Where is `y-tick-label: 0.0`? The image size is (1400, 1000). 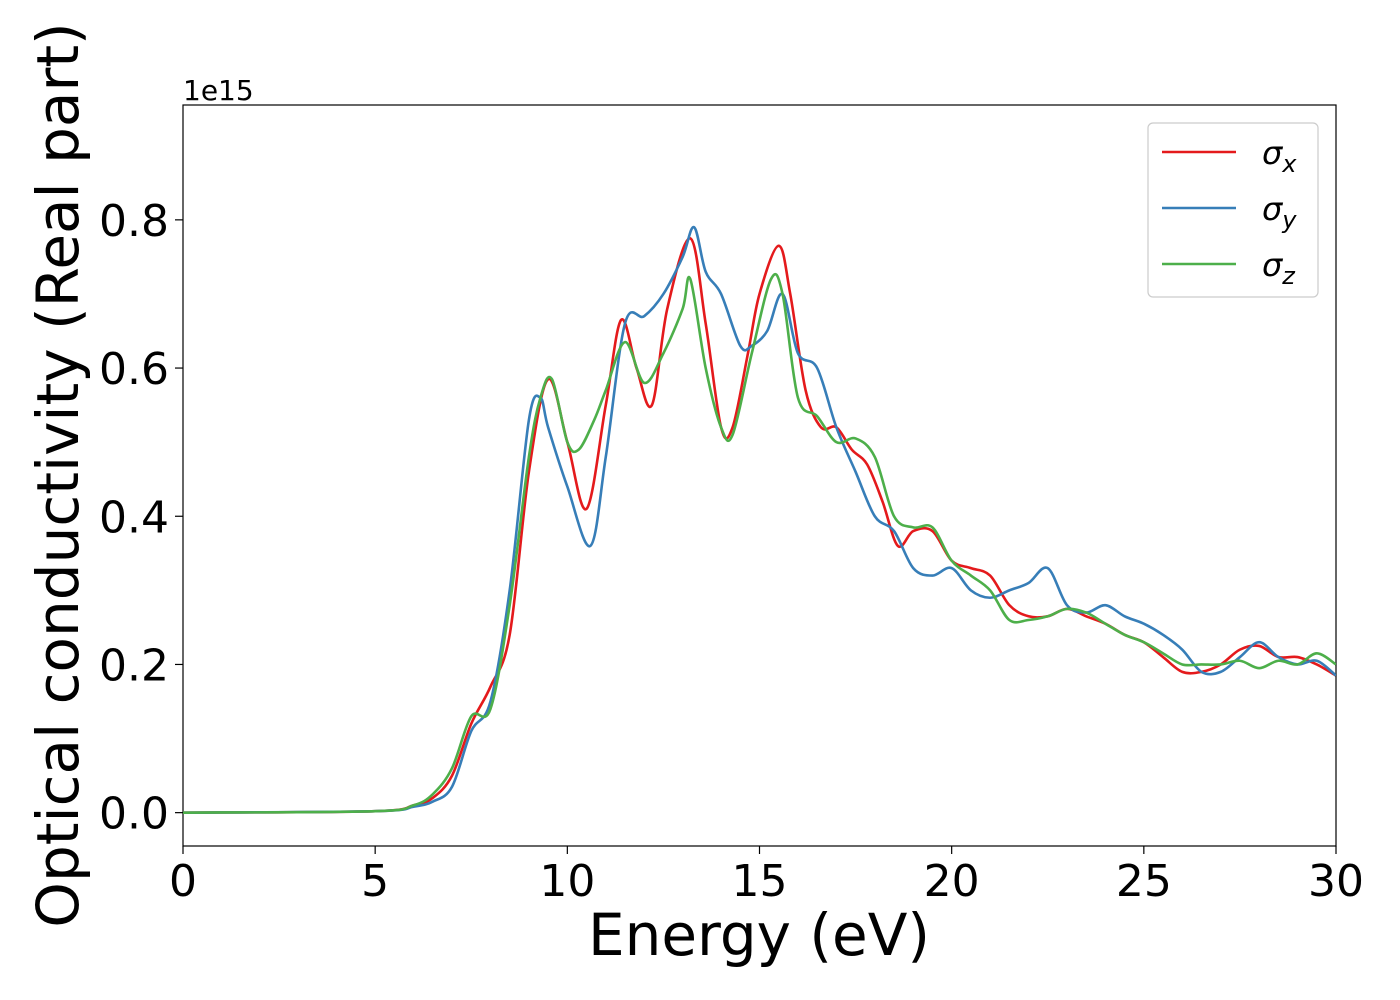 y-tick-label: 0.0 is located at coordinates (134, 814).